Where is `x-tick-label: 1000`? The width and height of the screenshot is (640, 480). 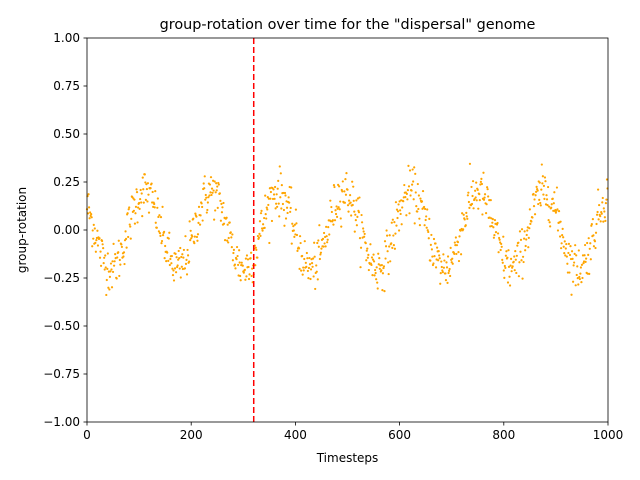 x-tick-label: 1000 is located at coordinates (608, 435).